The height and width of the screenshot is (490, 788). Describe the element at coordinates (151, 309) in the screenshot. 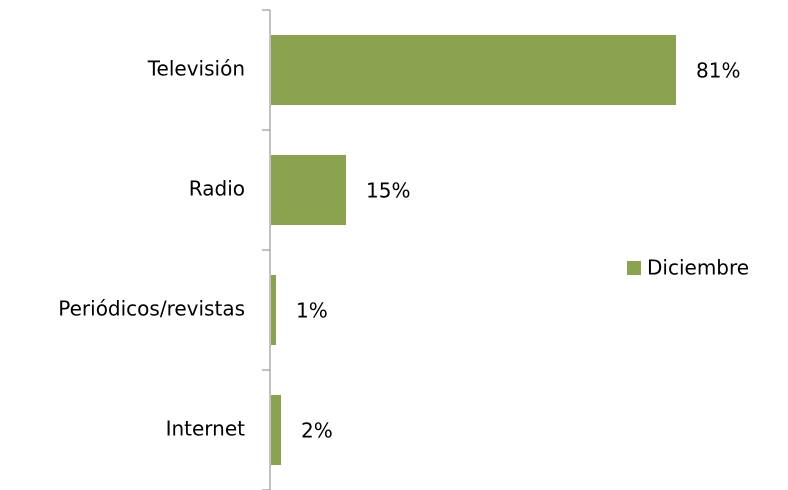

I see `y-tick-label: Periódicos/revistas` at that location.